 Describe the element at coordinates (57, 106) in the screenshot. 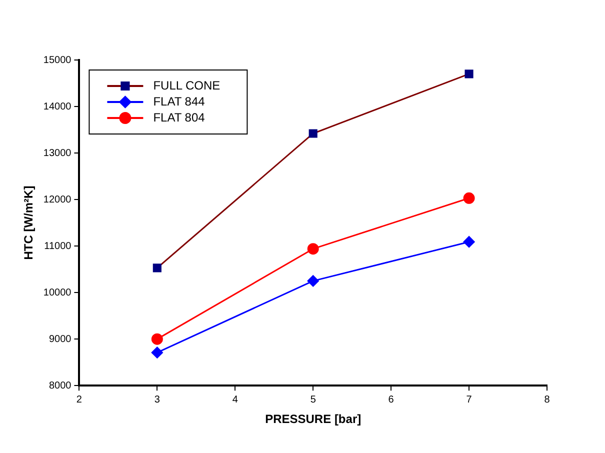

I see `y-tick-label: 14000` at that location.